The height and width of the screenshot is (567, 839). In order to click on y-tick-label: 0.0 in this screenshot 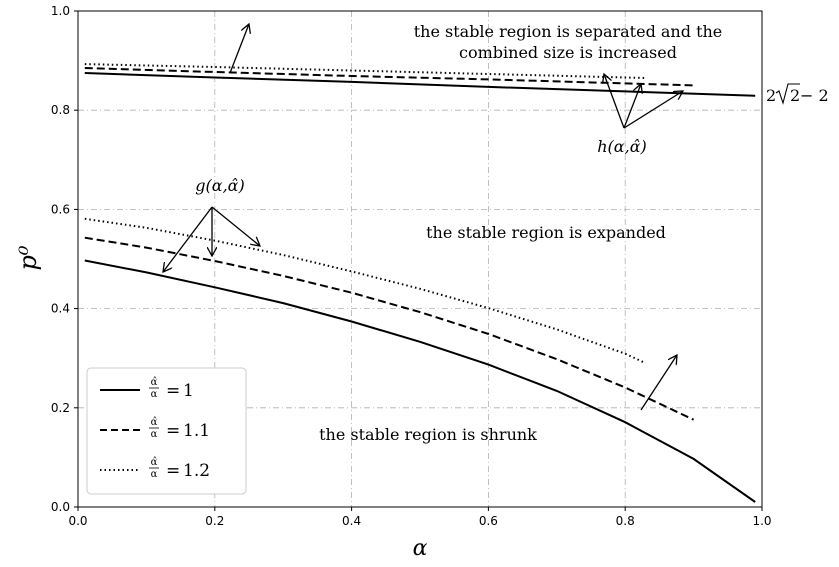, I will do `click(60, 507)`.